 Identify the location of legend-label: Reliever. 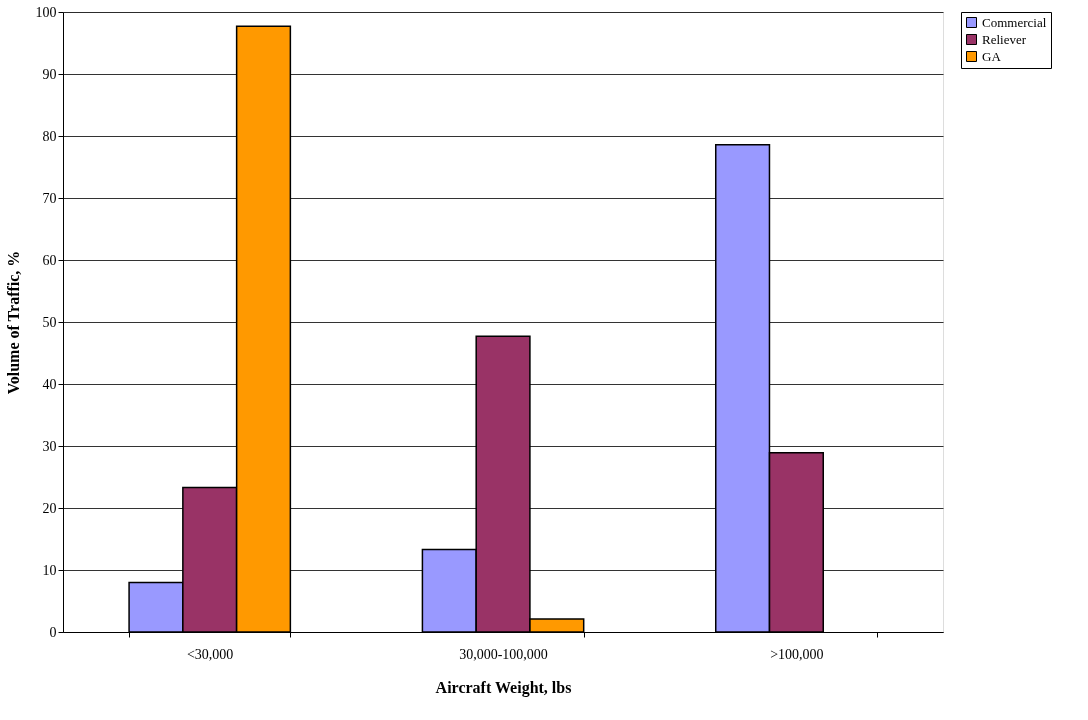
(1004, 39).